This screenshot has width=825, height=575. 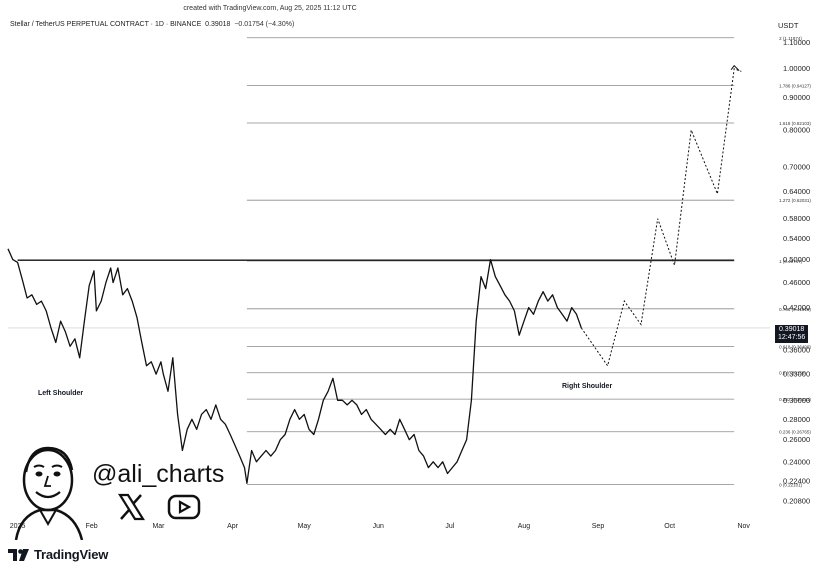 I want to click on y-tick-label: 0.24000, so click(x=796, y=461).